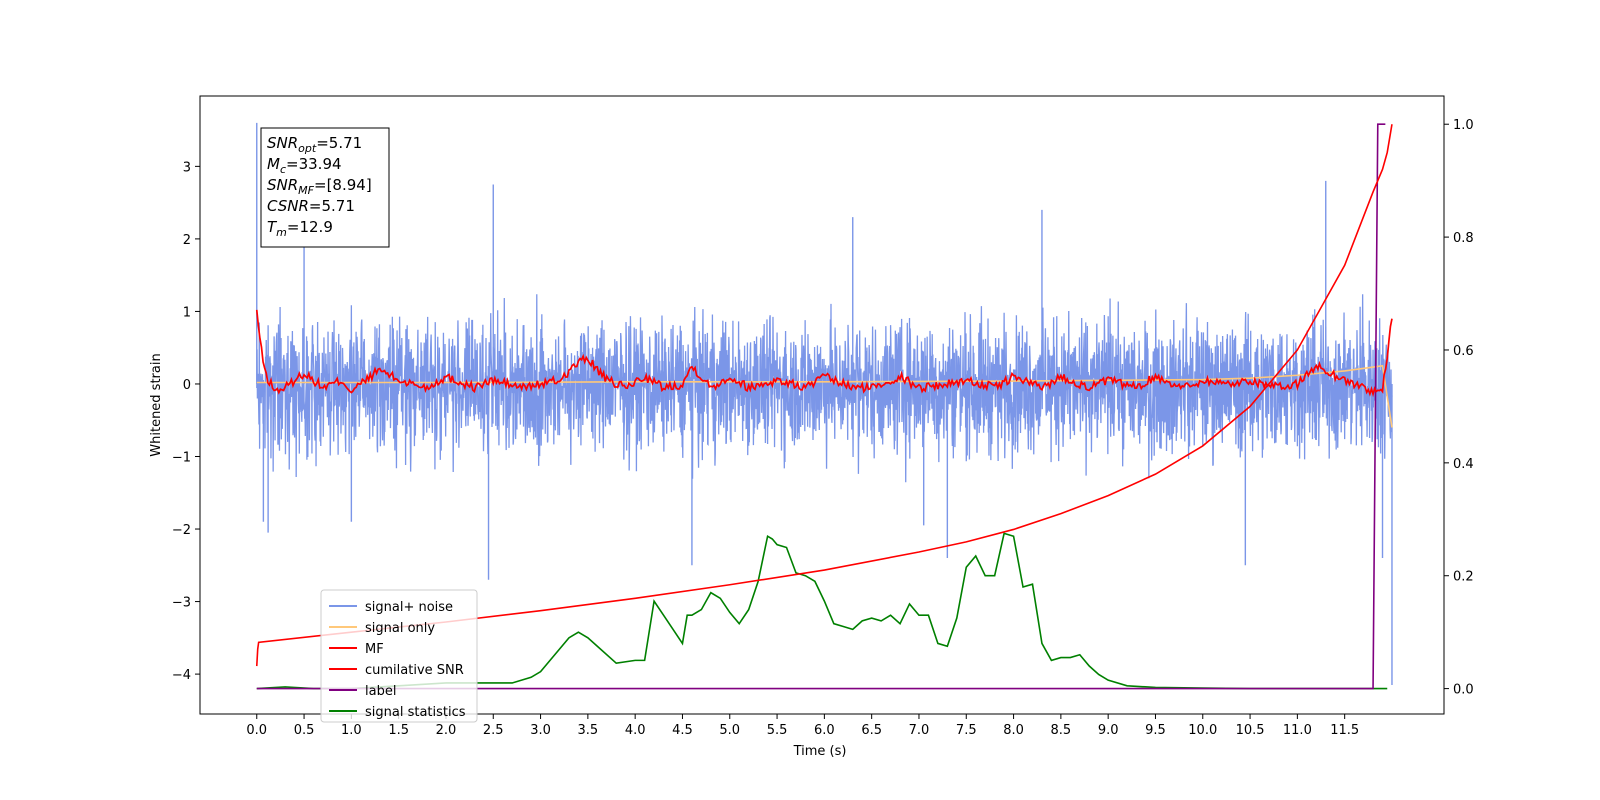 Image resolution: width=1600 pixels, height=800 pixels. Describe the element at coordinates (1463, 351) in the screenshot. I see `y2-tick-label: 0.6` at that location.